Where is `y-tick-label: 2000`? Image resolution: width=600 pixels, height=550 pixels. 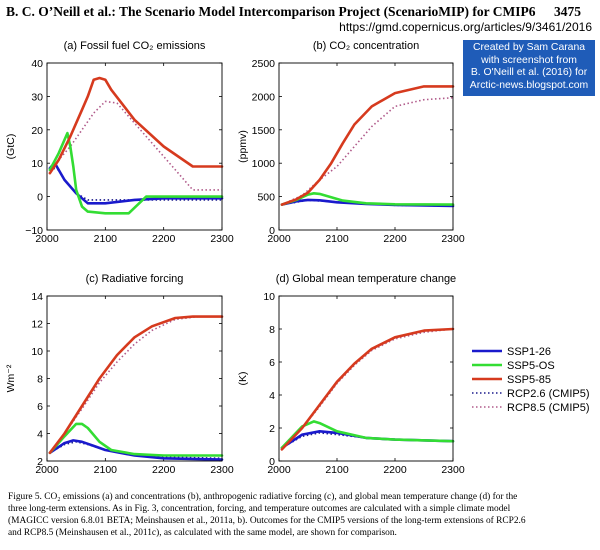
y-tick-label: 2000 is located at coordinates (264, 97).